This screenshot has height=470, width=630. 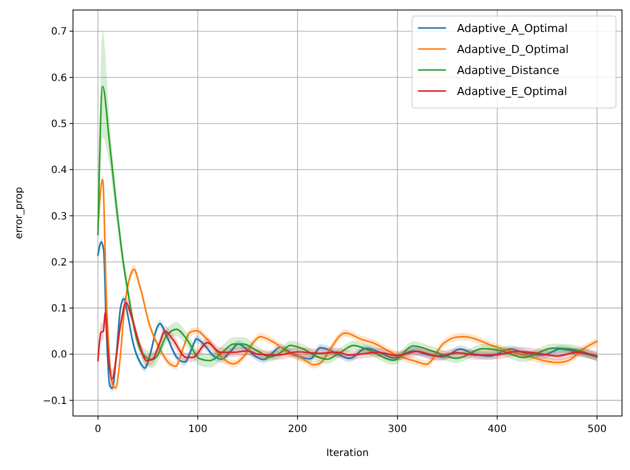 I want to click on y-tick-label: 0.6, so click(x=59, y=78).